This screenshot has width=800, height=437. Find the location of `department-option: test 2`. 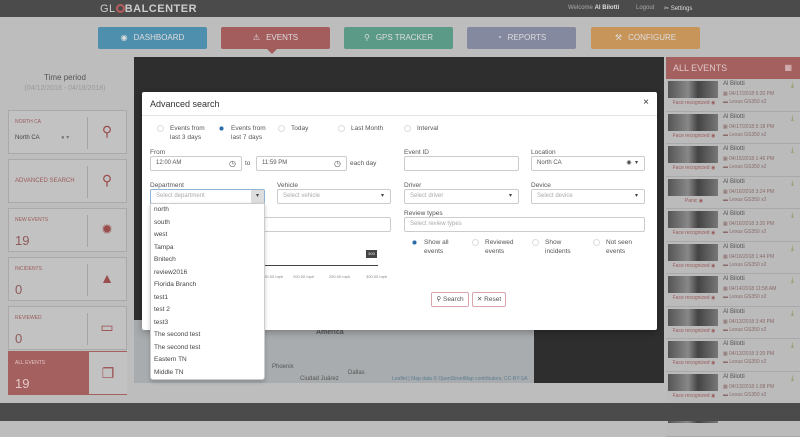

department-option: test 2 is located at coordinates (162, 309).